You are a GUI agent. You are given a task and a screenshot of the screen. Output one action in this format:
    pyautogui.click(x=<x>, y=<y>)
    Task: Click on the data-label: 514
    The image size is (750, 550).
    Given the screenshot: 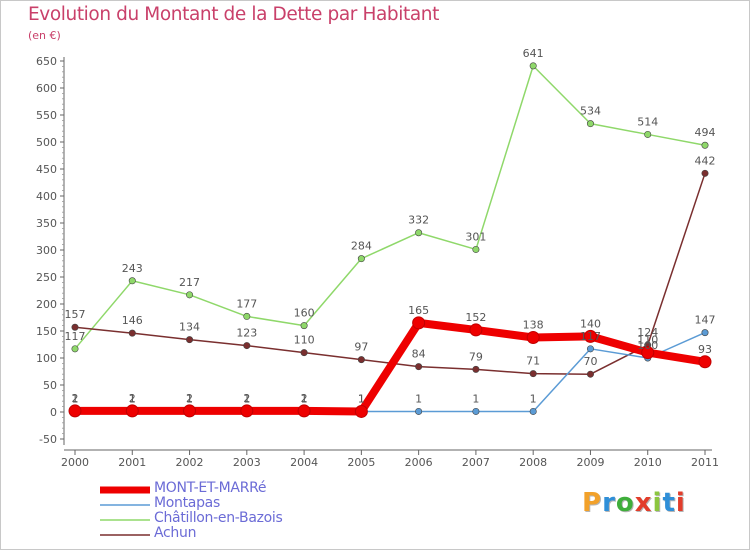 What is the action you would take?
    pyautogui.click(x=647, y=121)
    